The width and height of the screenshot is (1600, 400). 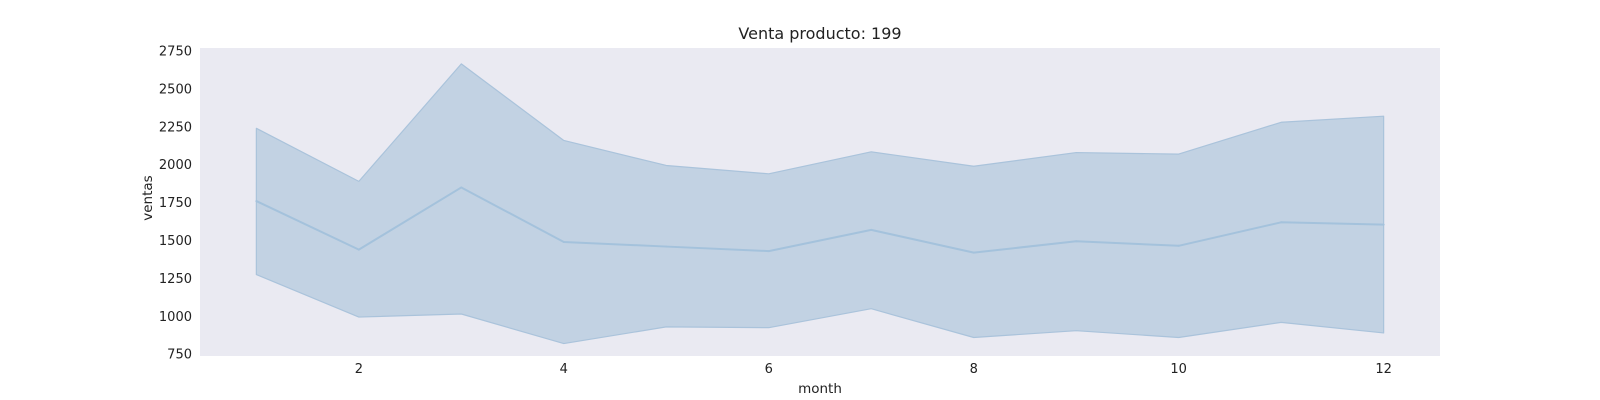 I want to click on x-tick-label: 10, so click(x=1178, y=369).